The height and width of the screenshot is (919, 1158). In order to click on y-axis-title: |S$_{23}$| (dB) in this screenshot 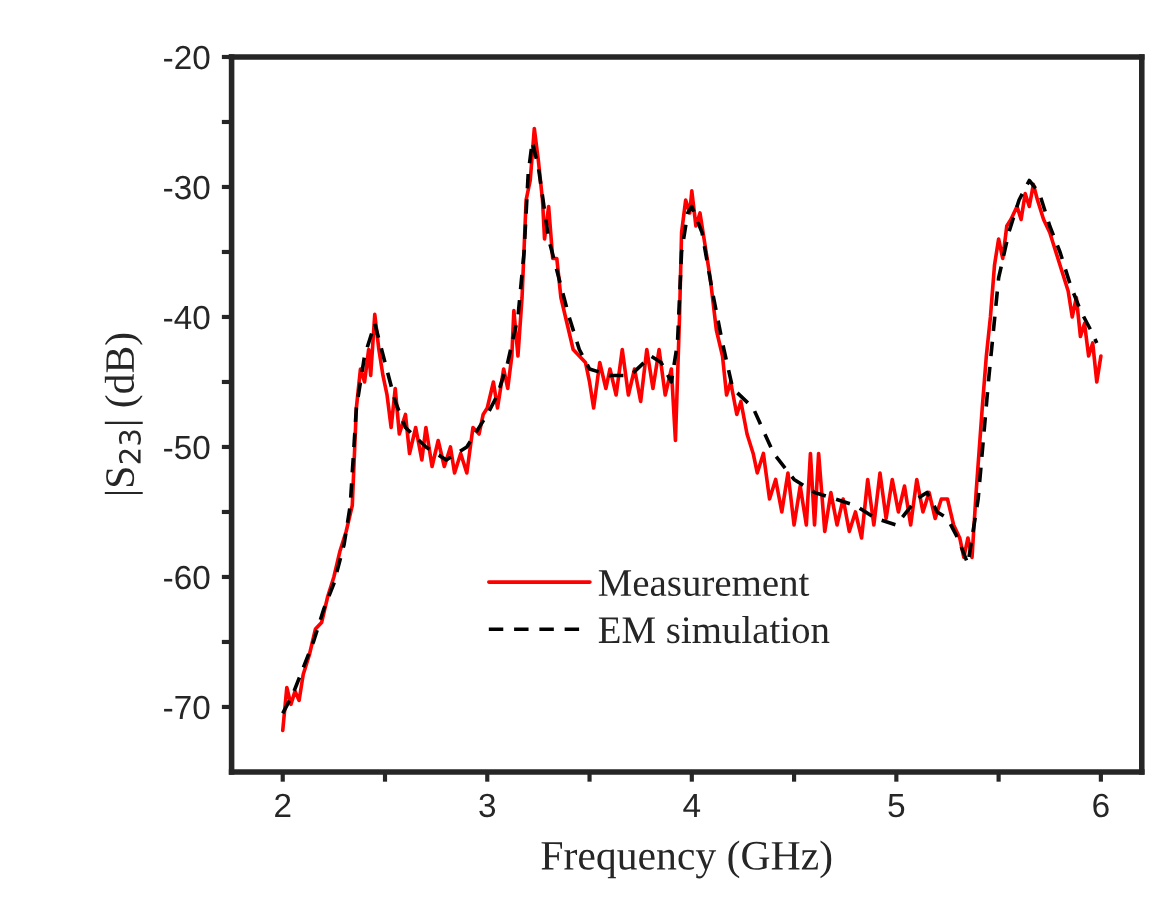, I will do `click(123, 414)`.